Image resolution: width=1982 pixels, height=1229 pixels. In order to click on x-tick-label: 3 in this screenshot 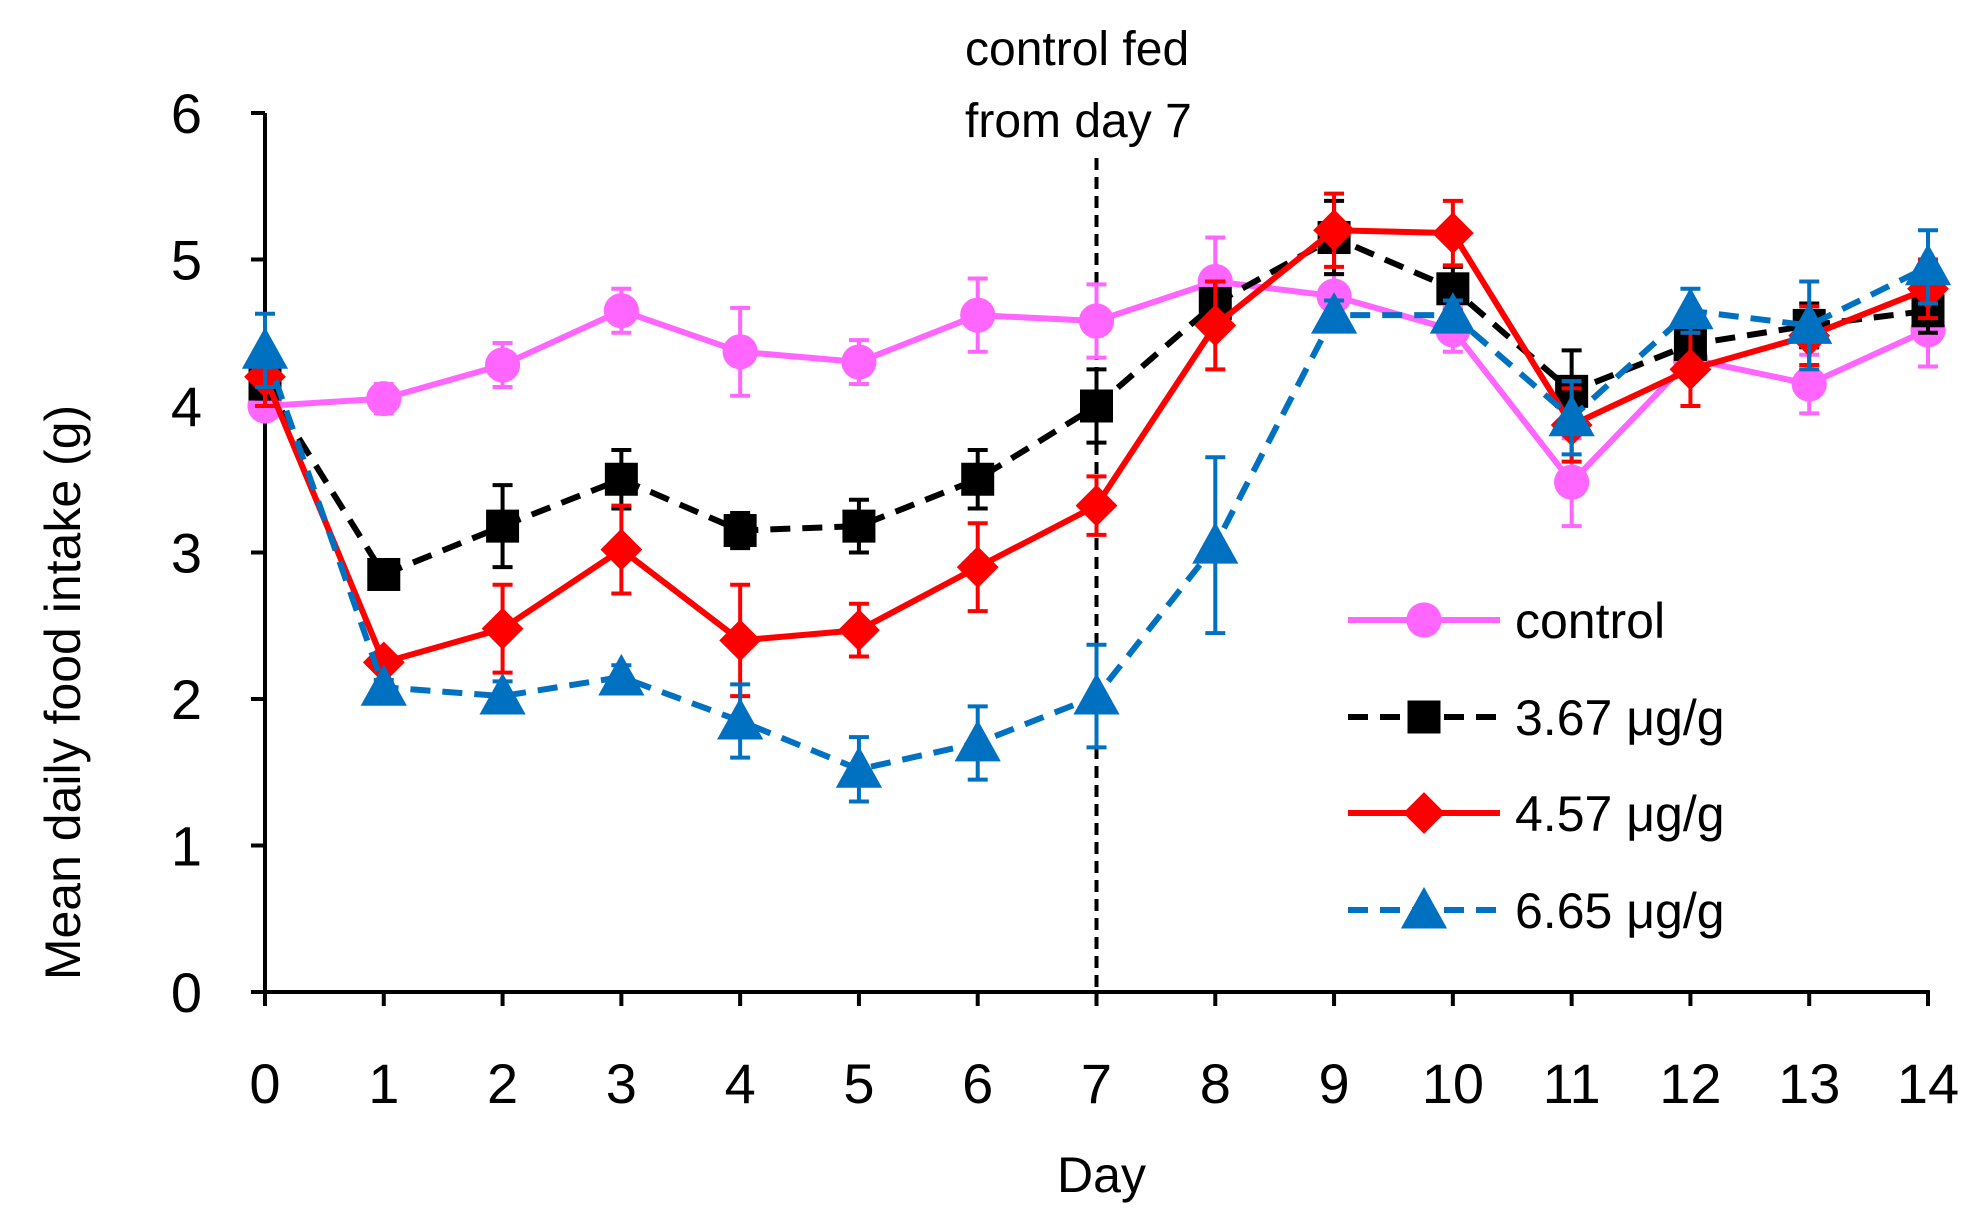, I will do `click(621, 1083)`.